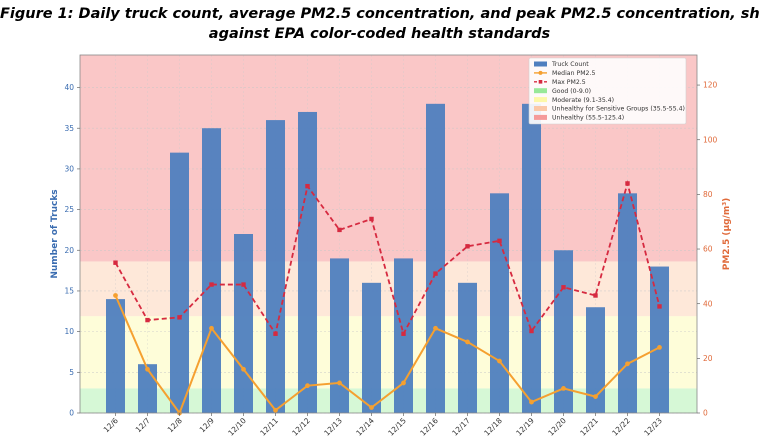  I want to click on legend-label: Median PM2.5, so click(573, 73).